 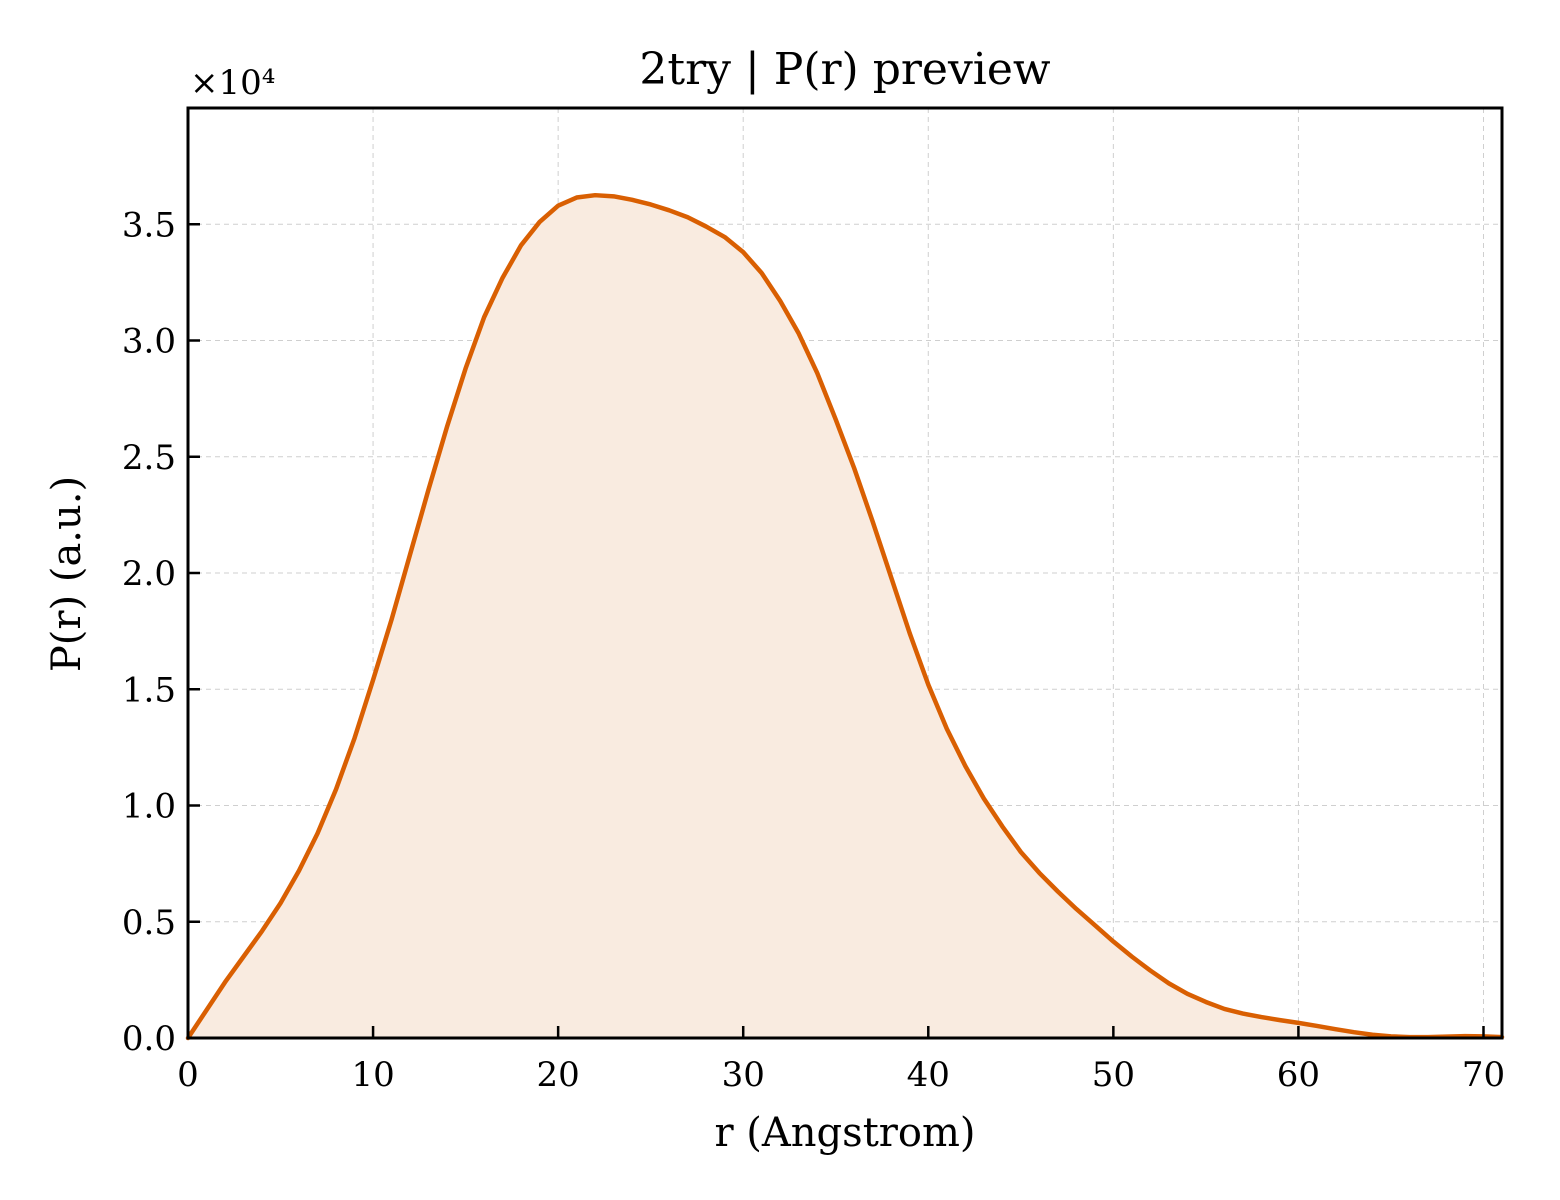 What do you see at coordinates (558, 1075) in the screenshot?
I see `x-tick-label: 20` at bounding box center [558, 1075].